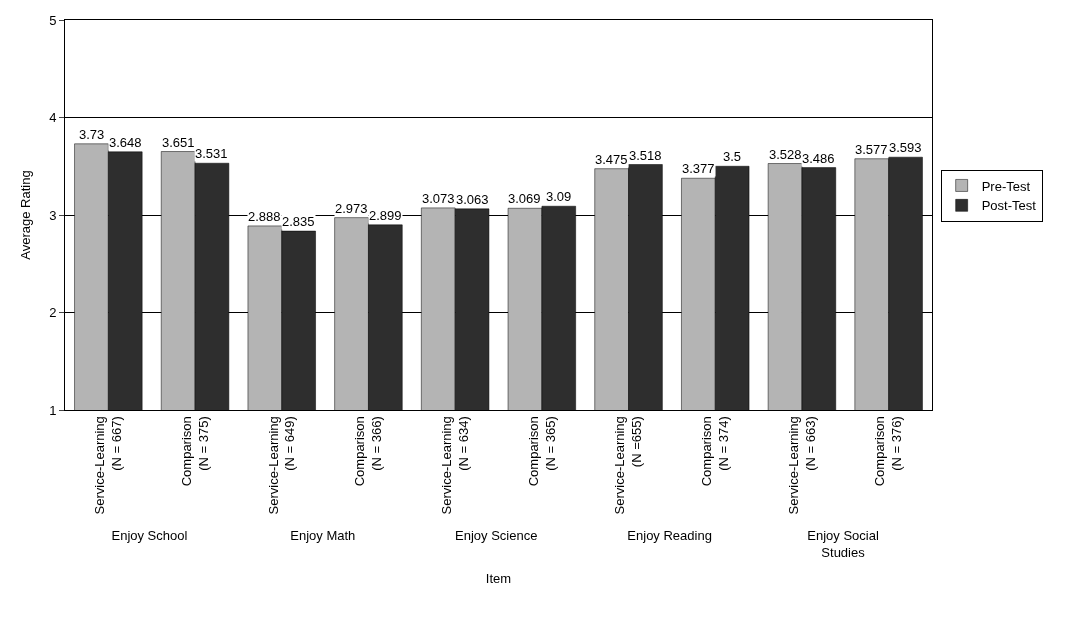 Image resolution: width=1072 pixels, height=625 pixels. What do you see at coordinates (1006, 186) in the screenshot?
I see `legend-label: Pre-Test` at bounding box center [1006, 186].